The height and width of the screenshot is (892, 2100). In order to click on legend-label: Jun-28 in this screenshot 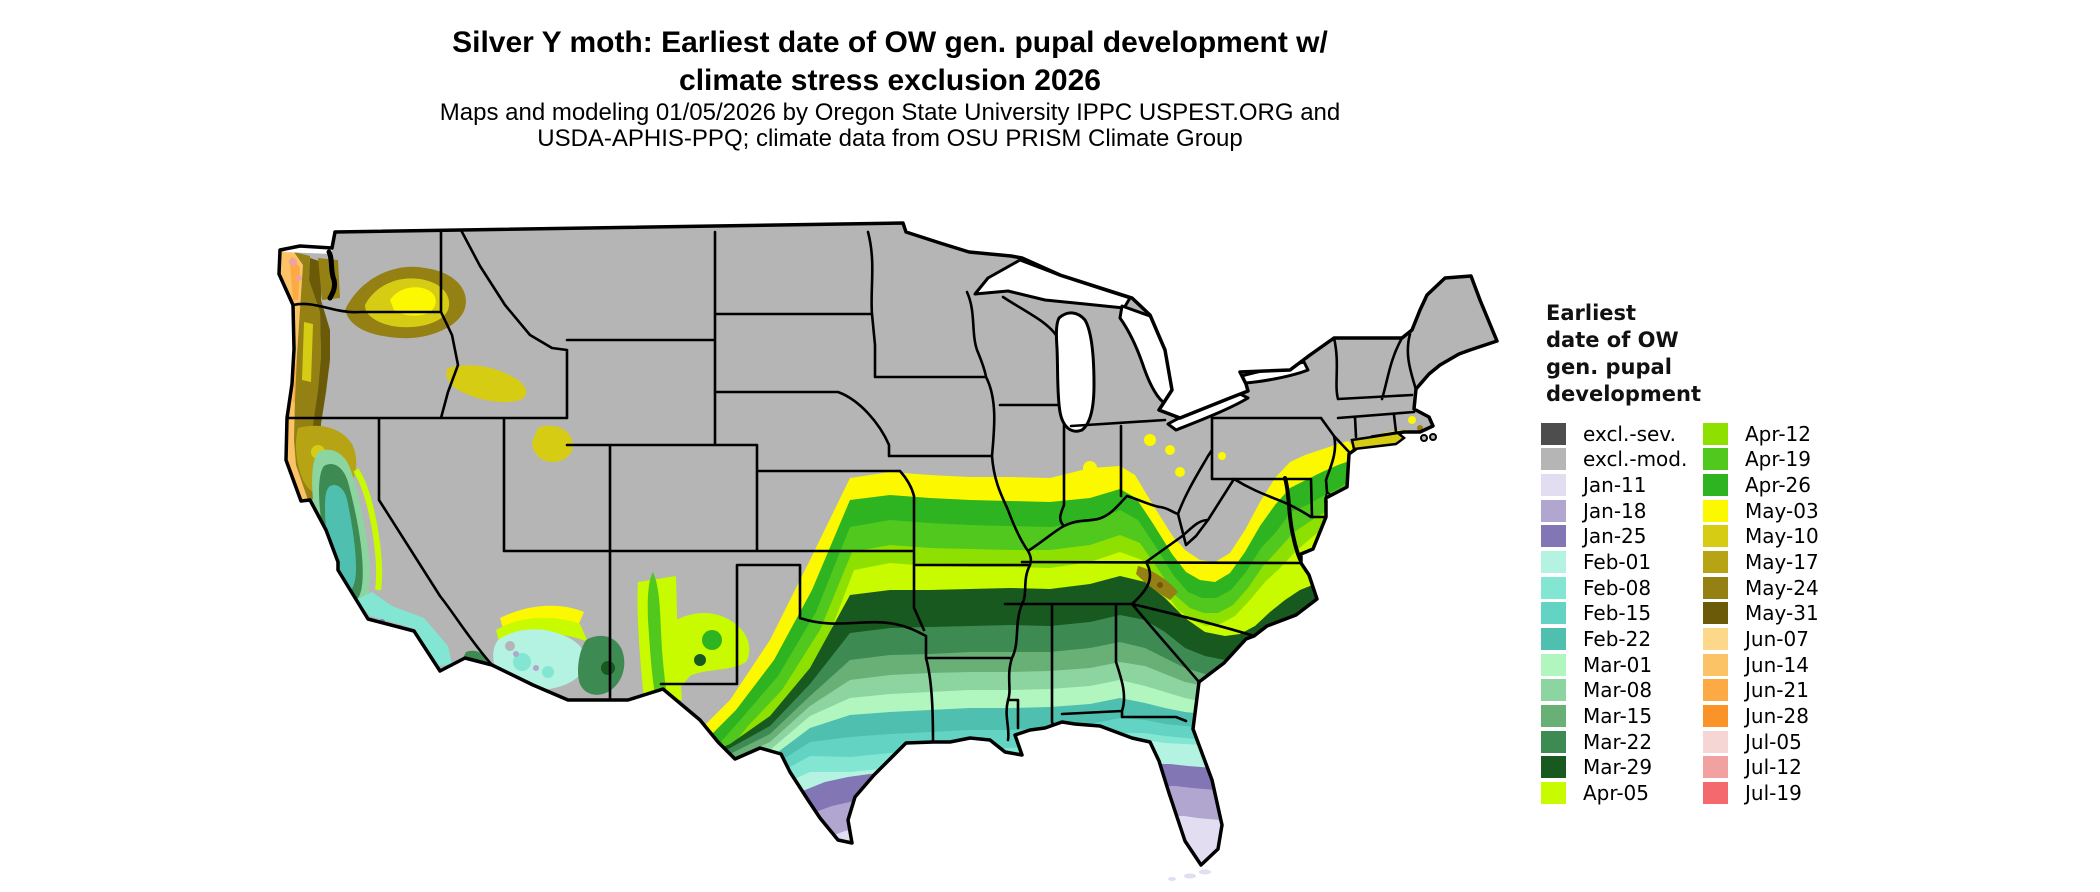, I will do `click(1777, 716)`.